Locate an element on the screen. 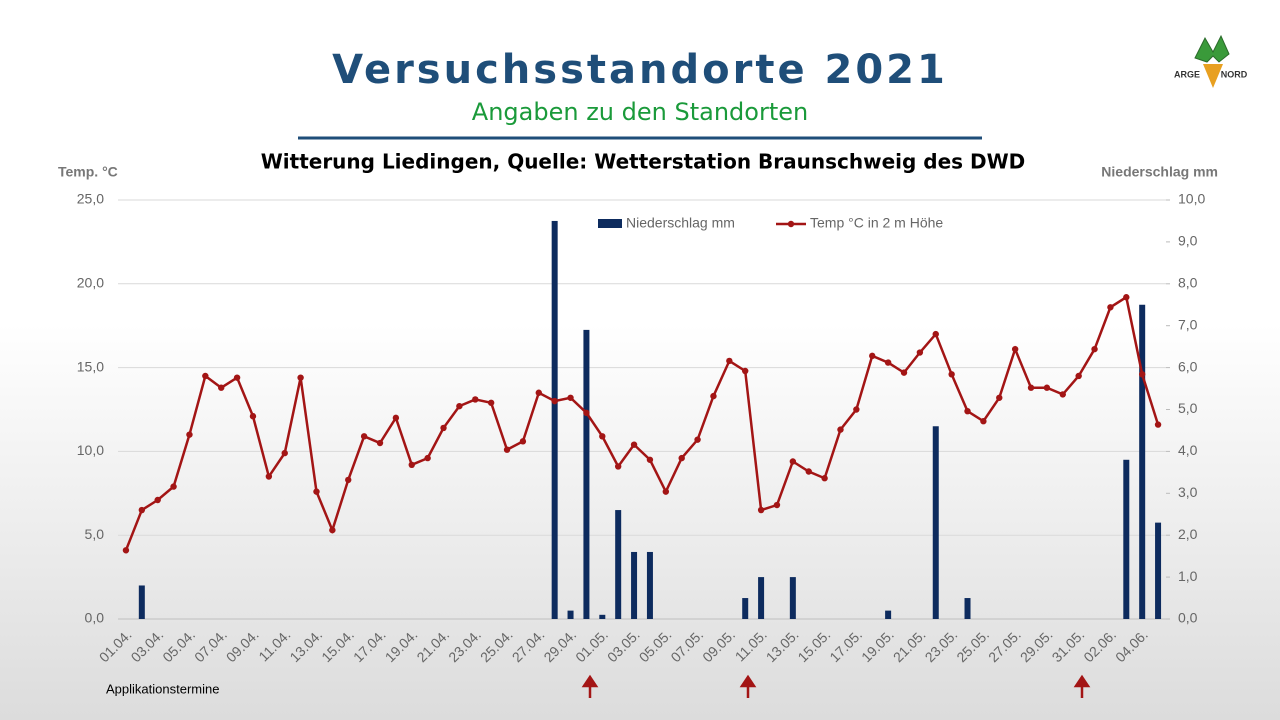 This screenshot has width=1280, height=720. y-tick-label: 5,0 is located at coordinates (95, 534).